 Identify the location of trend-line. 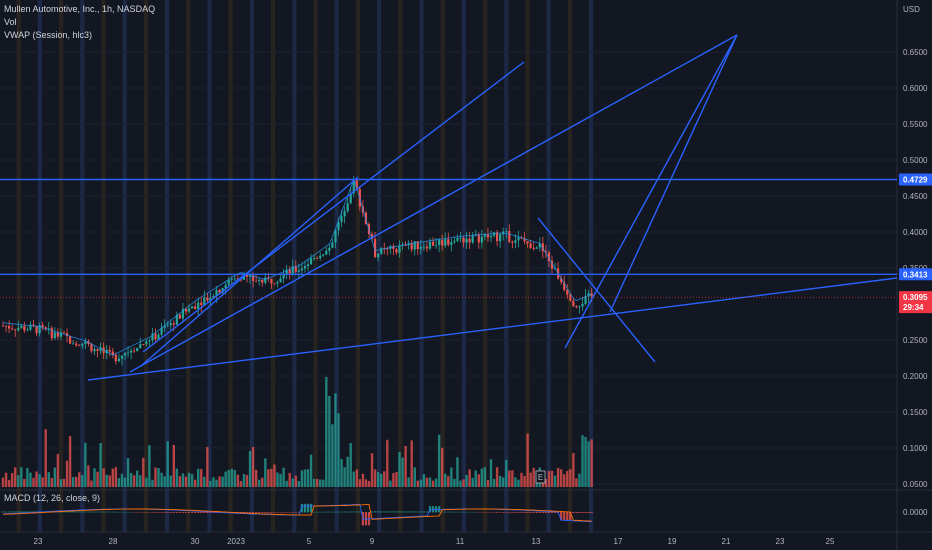
(673, 173).